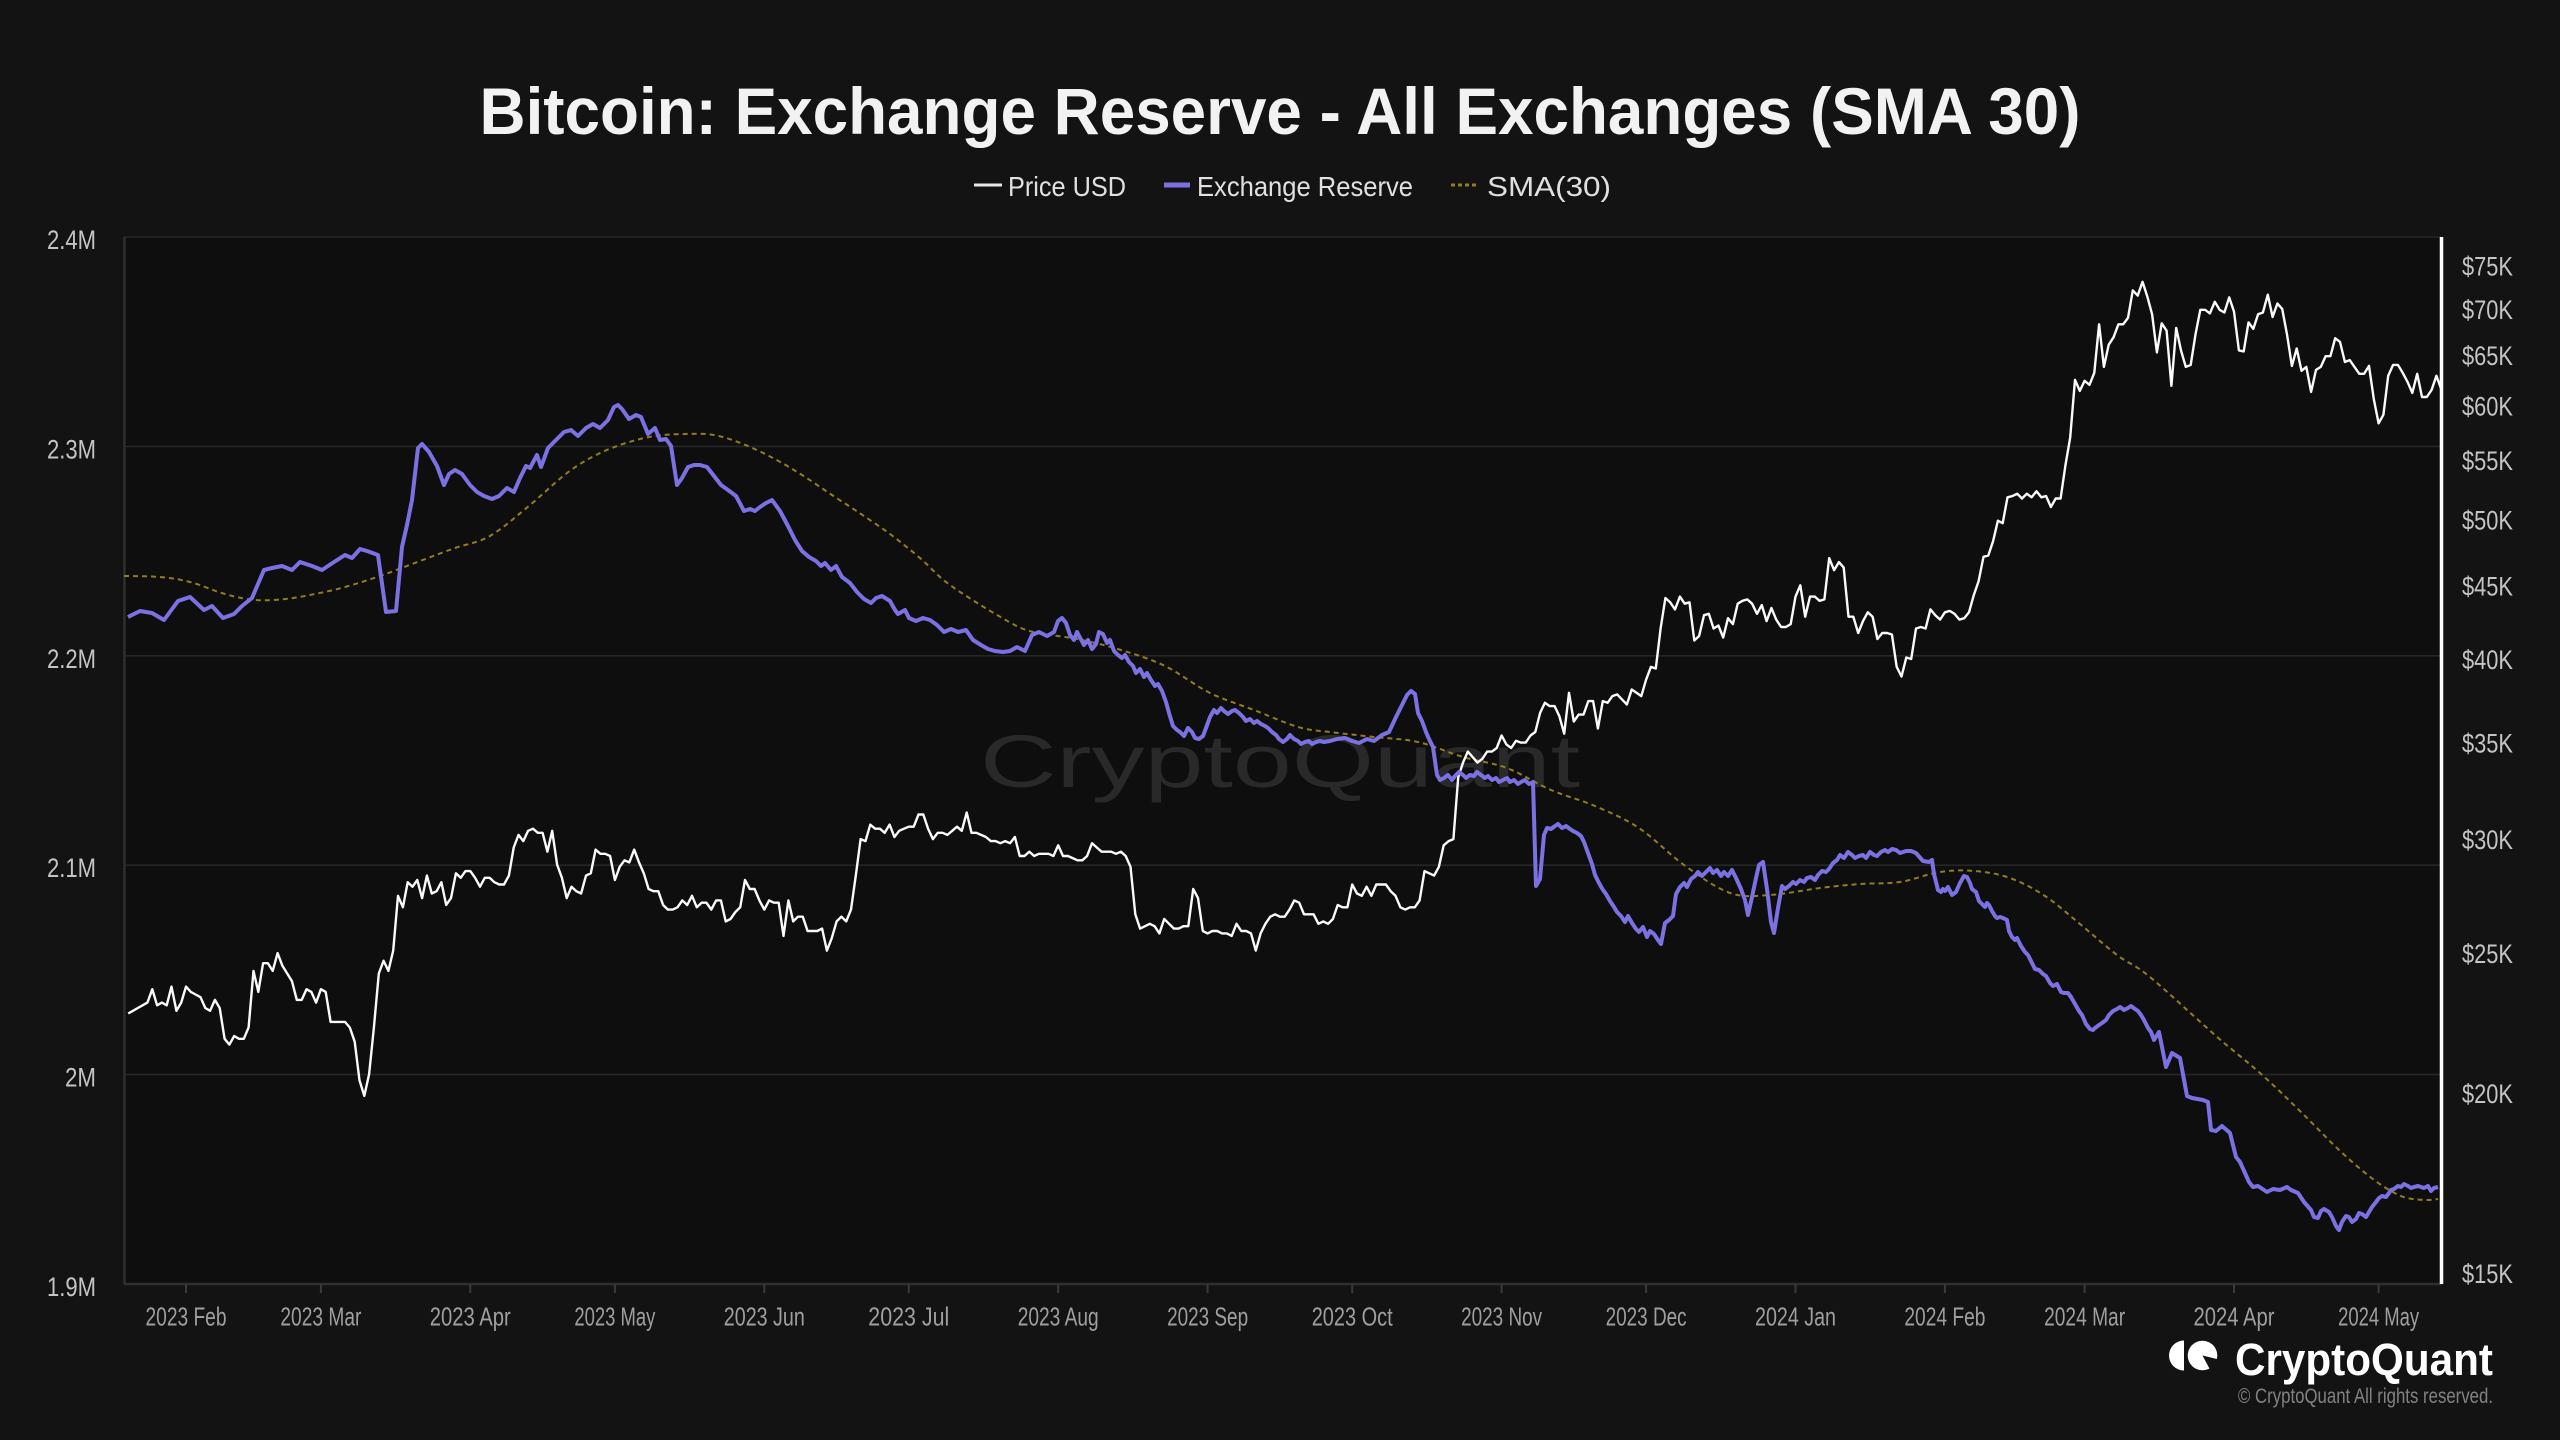 The width and height of the screenshot is (2560, 1440). I want to click on svg-text: Price USD, so click(1067, 186).